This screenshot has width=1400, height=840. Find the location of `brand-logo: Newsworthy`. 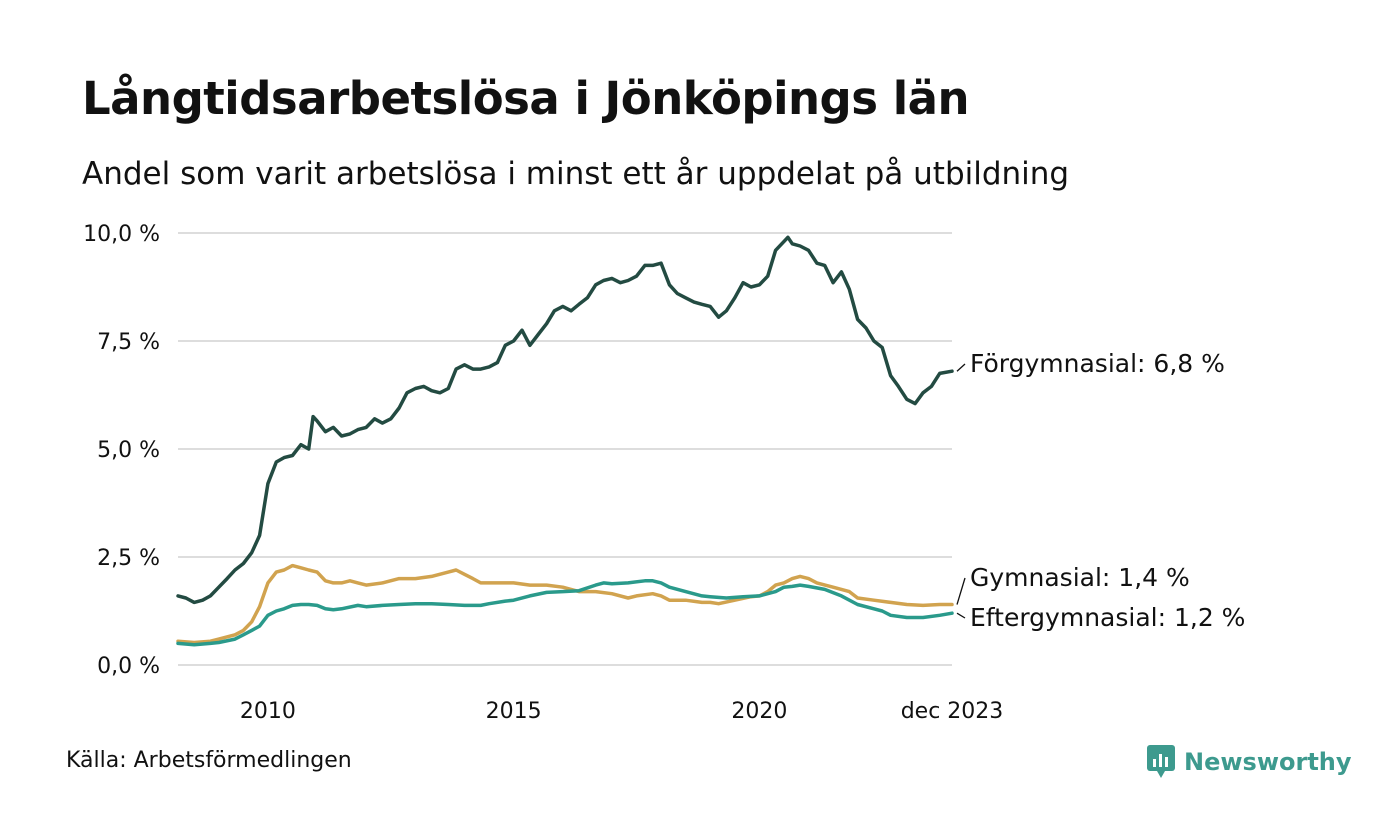

brand-logo: Newsworthy is located at coordinates (1249, 762).